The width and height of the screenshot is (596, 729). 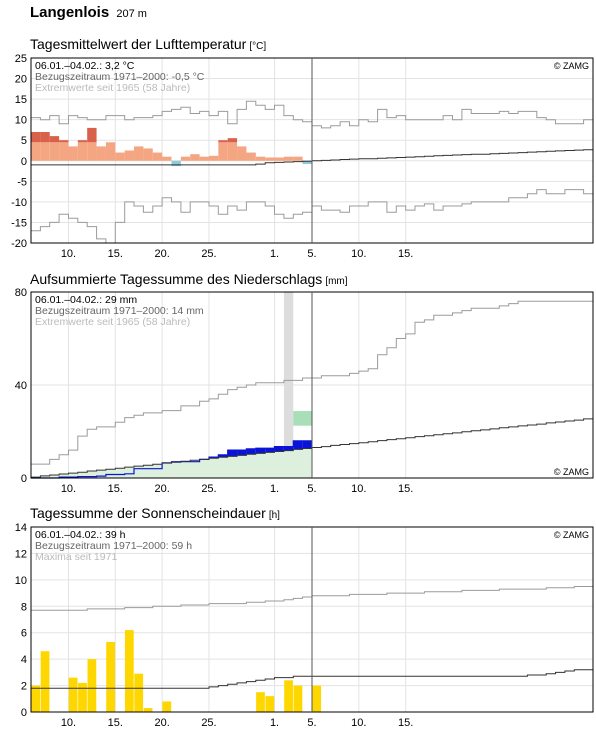 I want to click on info-line-2: Bezugszeitraum 1971–2000: 14 mm, so click(x=119, y=311).